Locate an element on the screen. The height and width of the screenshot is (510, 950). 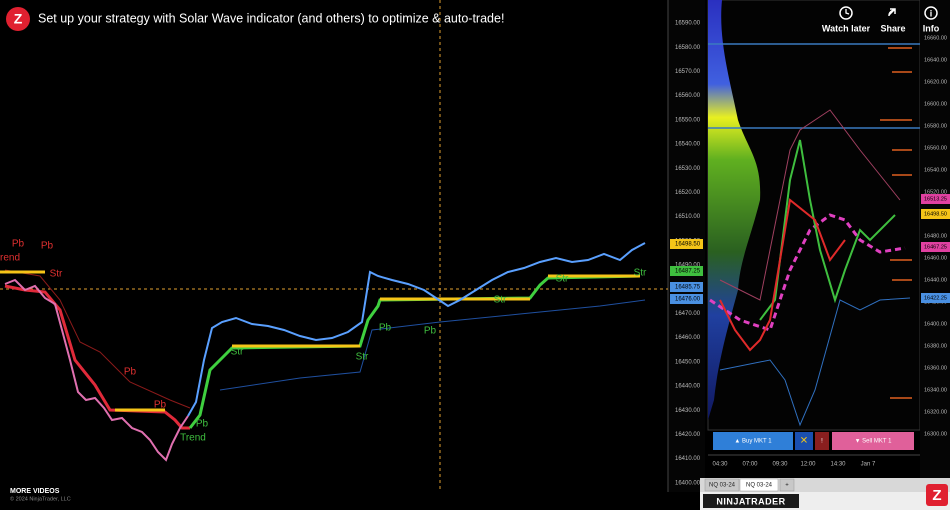
watch-later-icon is located at coordinates (846, 13).